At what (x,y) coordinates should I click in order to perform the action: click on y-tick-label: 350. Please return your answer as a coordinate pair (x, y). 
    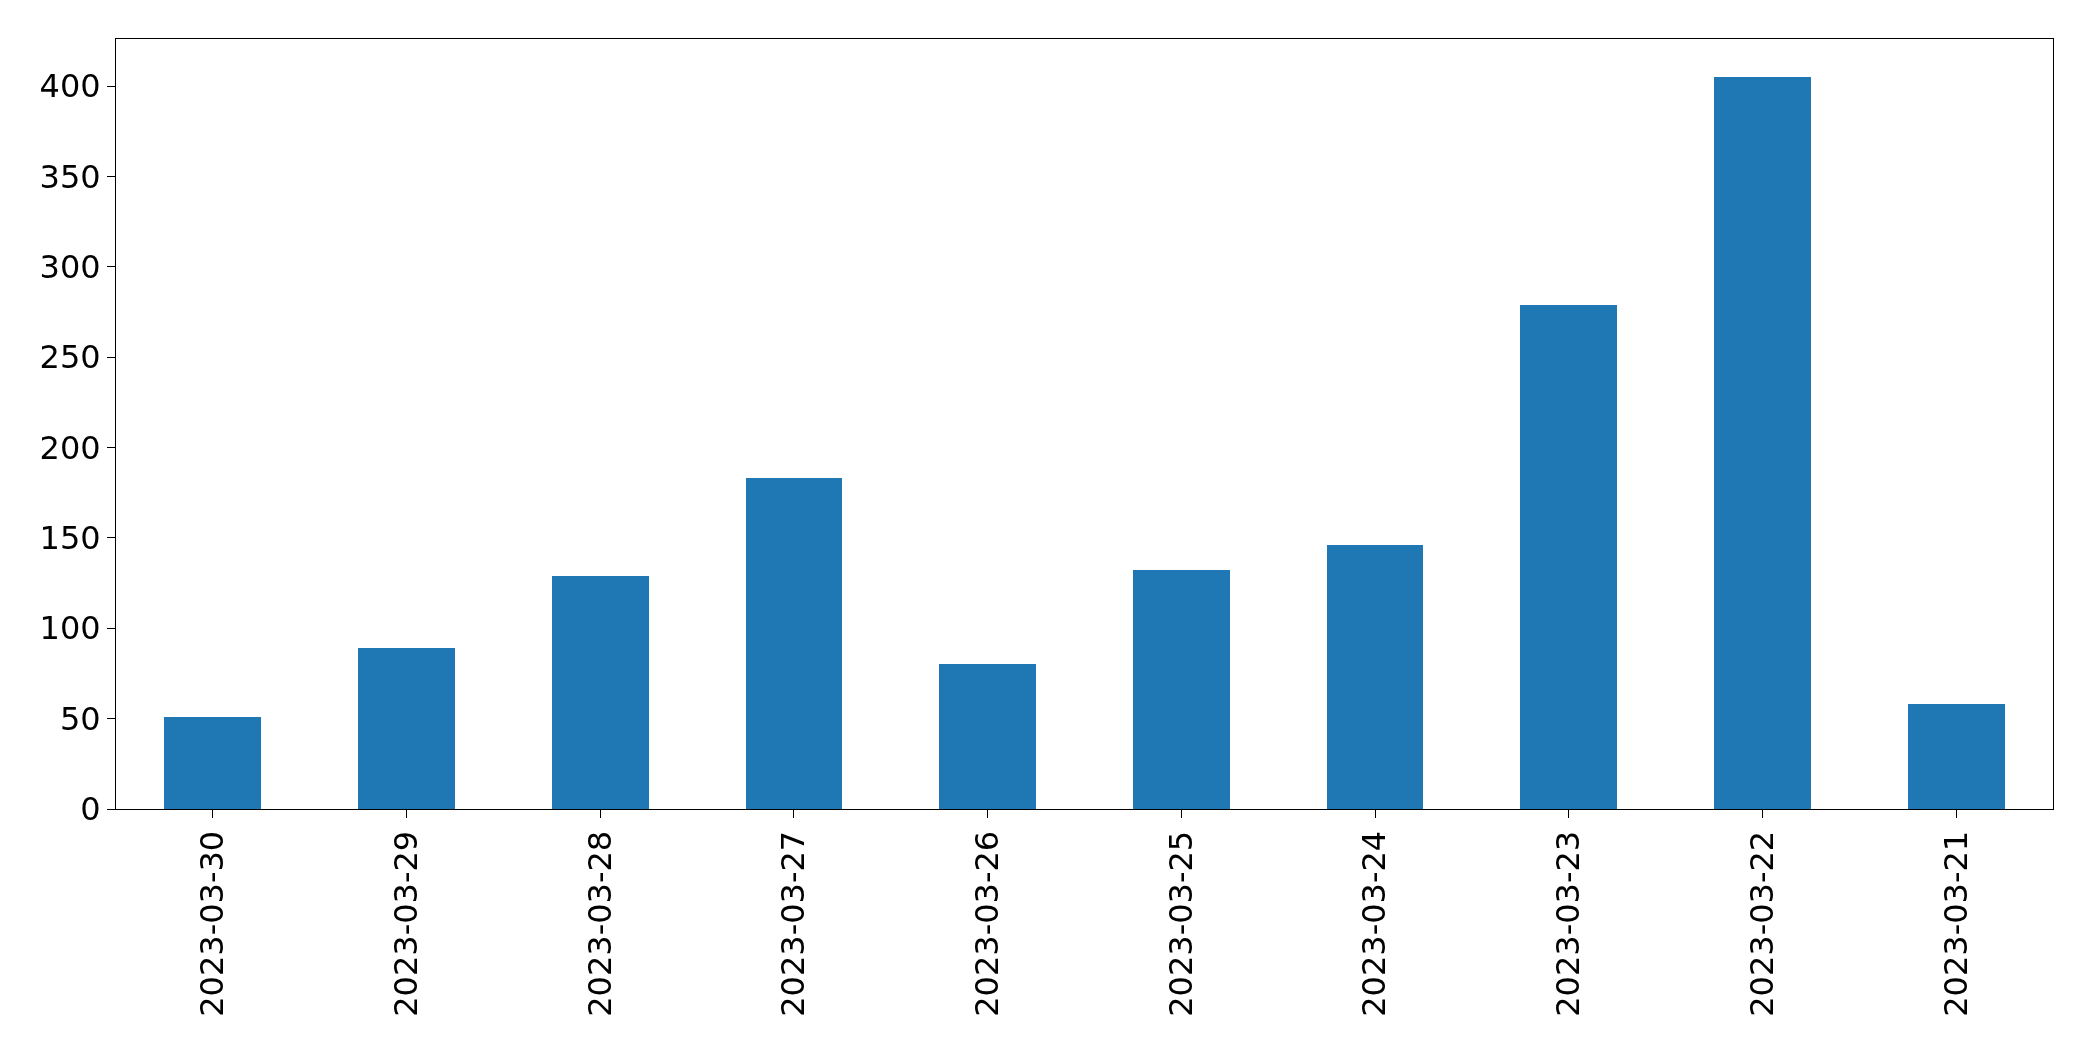
    Looking at the image, I should click on (70, 176).